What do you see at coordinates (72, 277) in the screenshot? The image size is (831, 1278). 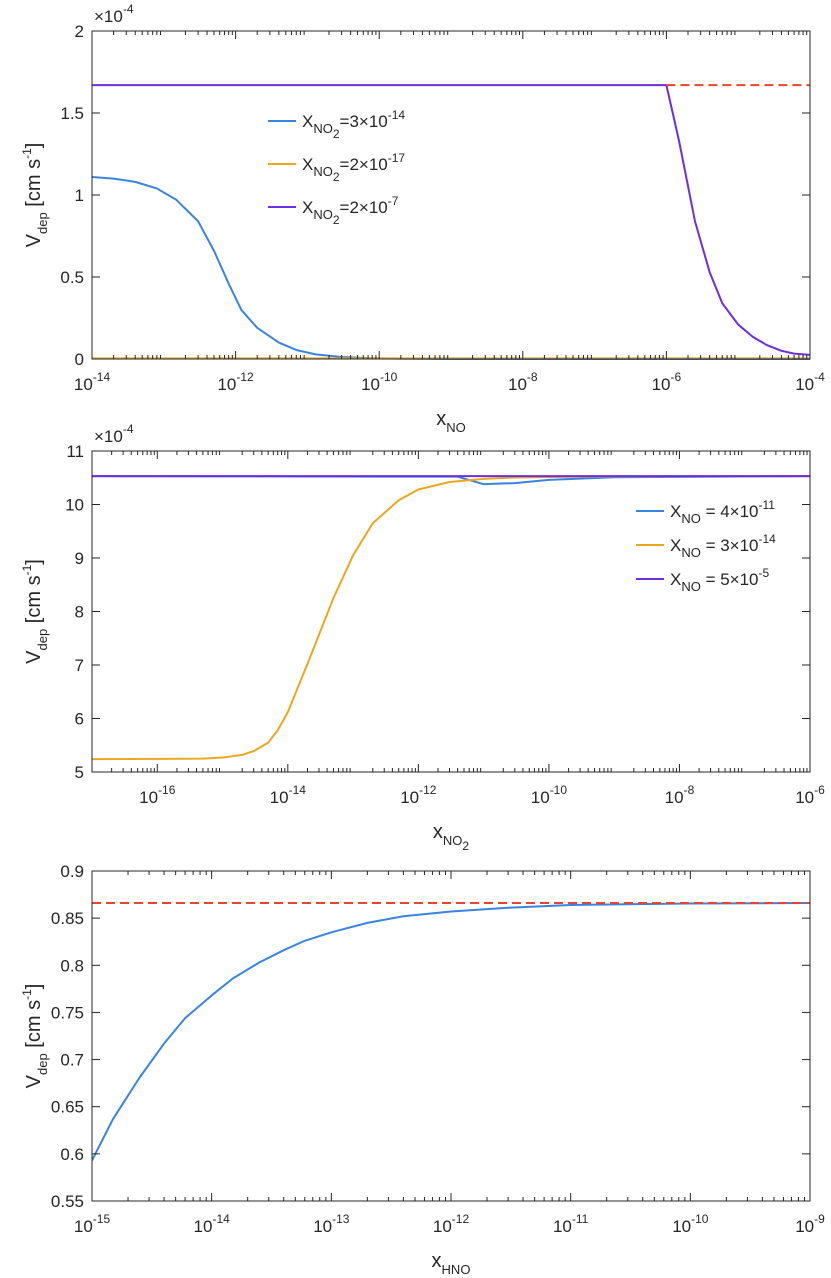 I see `y-tick-label: 0.5` at bounding box center [72, 277].